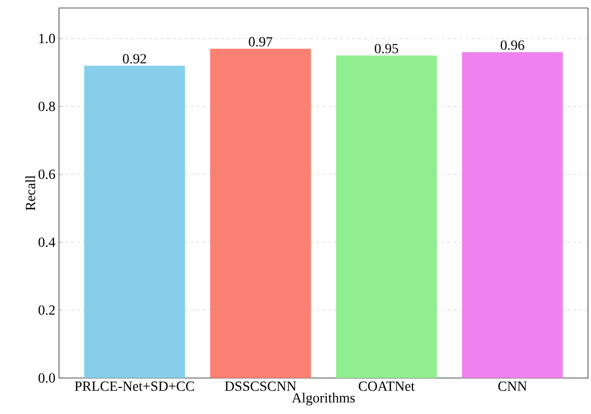  What do you see at coordinates (46, 310) in the screenshot?
I see `y-tick-label: 0.2` at bounding box center [46, 310].